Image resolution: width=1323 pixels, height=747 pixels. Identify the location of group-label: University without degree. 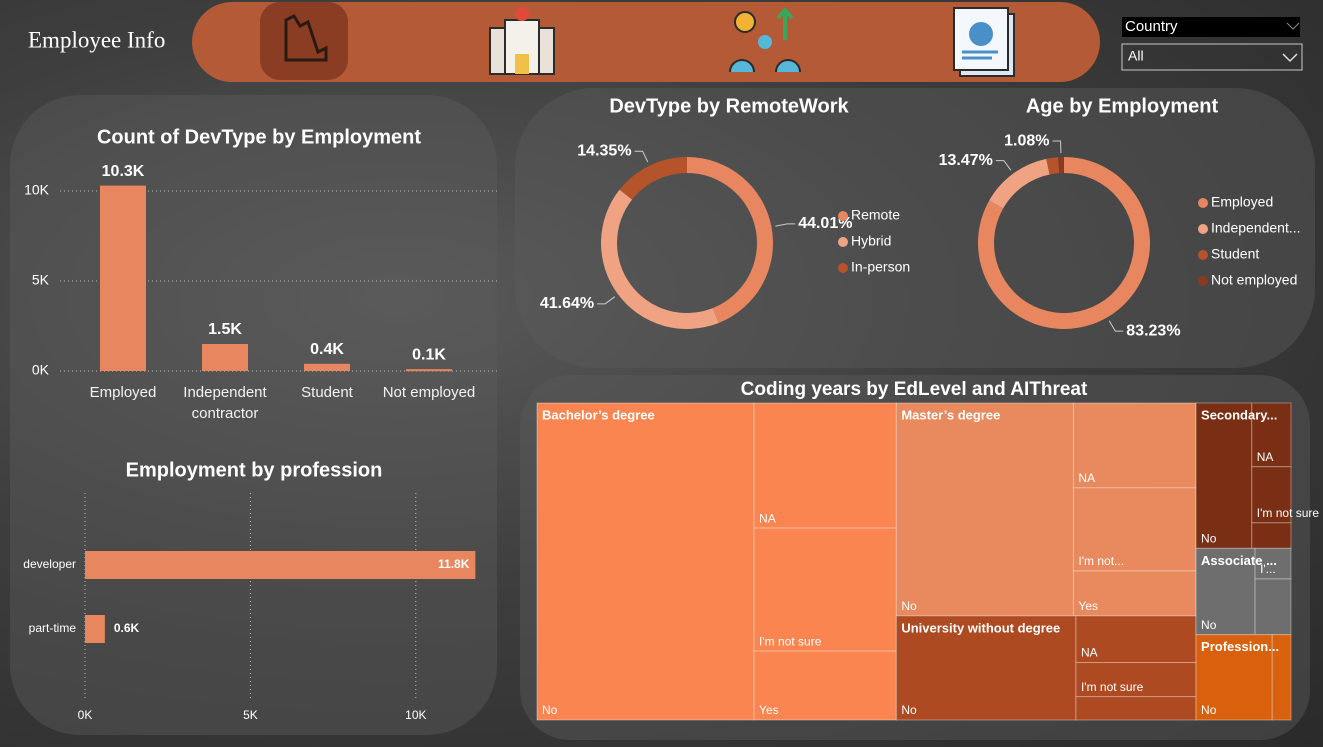
(980, 627).